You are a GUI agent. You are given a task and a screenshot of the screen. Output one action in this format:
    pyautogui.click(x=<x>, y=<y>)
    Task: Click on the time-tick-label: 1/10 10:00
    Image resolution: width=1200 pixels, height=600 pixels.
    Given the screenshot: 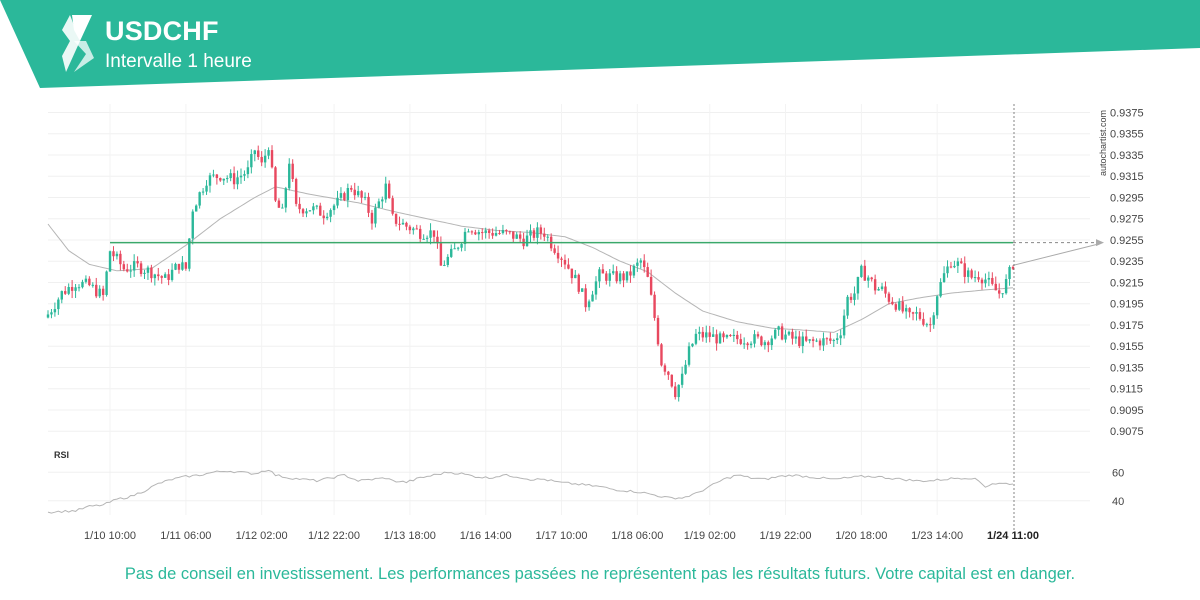 What is the action you would take?
    pyautogui.click(x=110, y=536)
    